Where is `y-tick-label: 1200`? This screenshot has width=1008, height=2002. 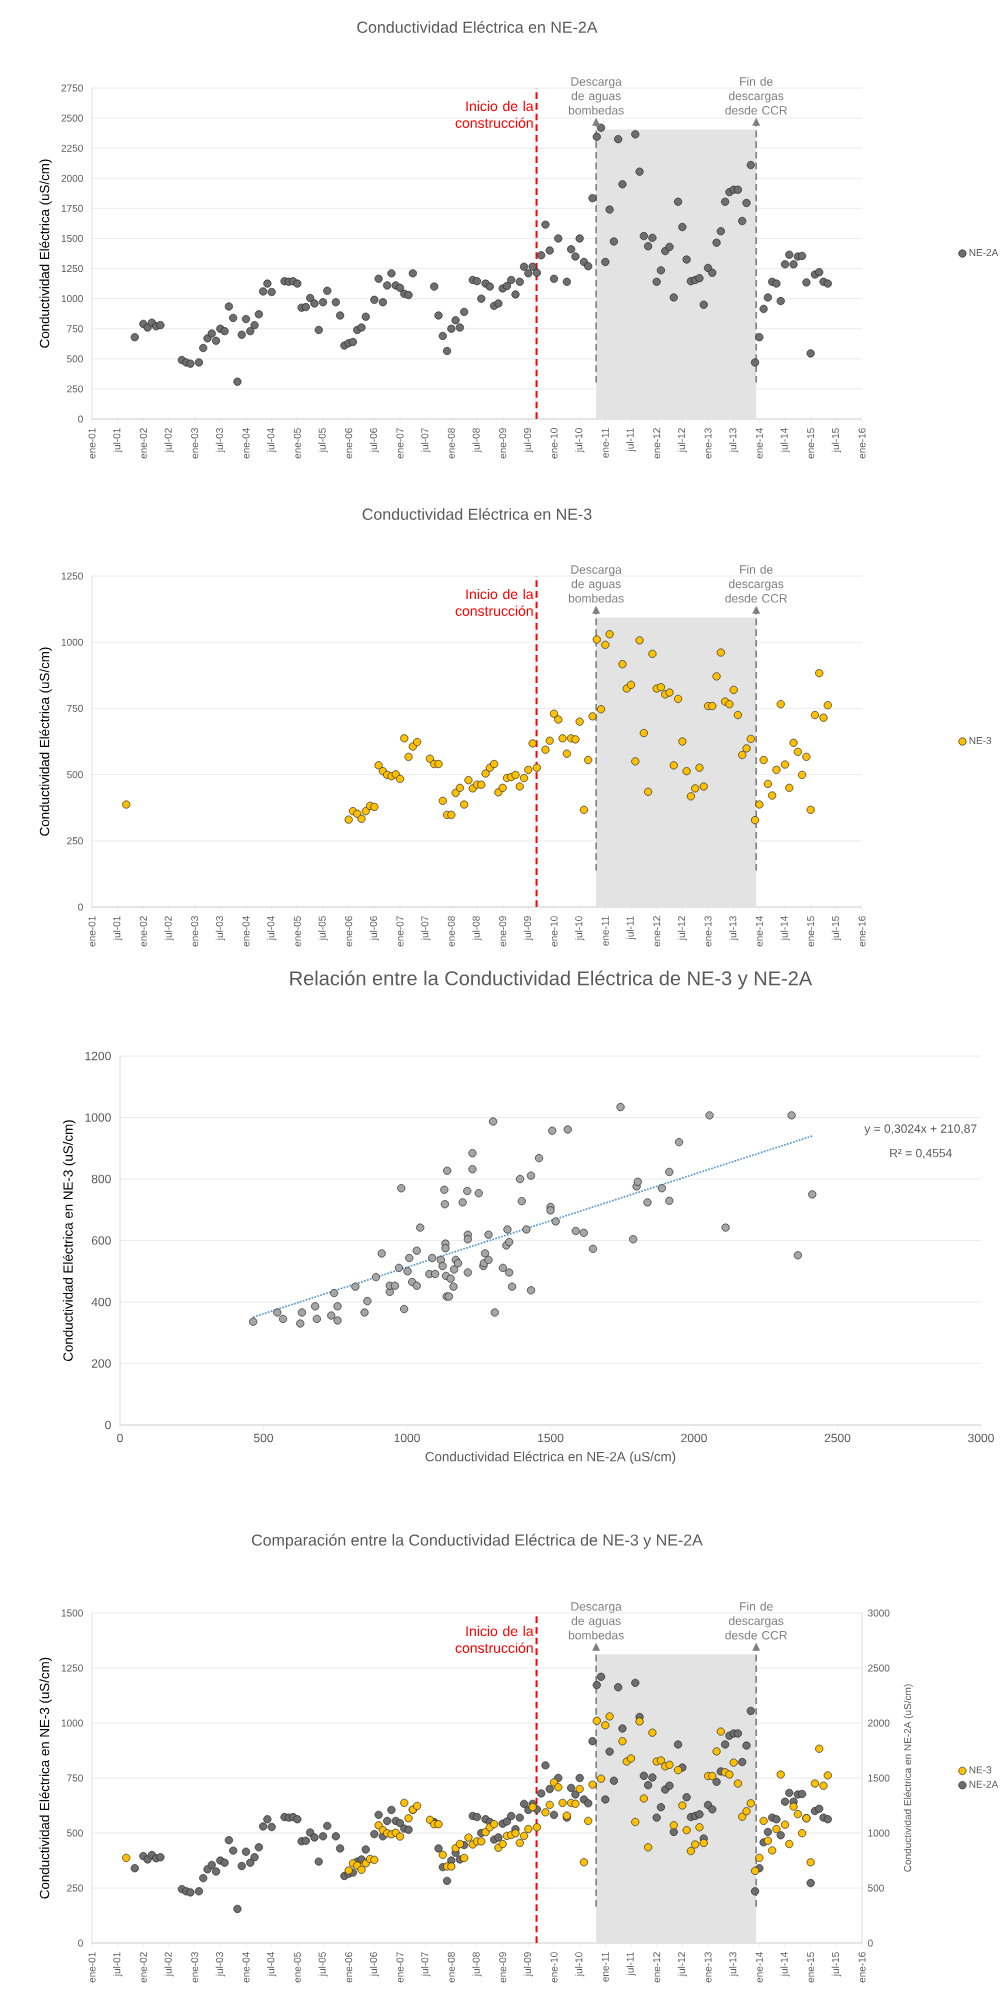 y-tick-label: 1200 is located at coordinates (98, 1056).